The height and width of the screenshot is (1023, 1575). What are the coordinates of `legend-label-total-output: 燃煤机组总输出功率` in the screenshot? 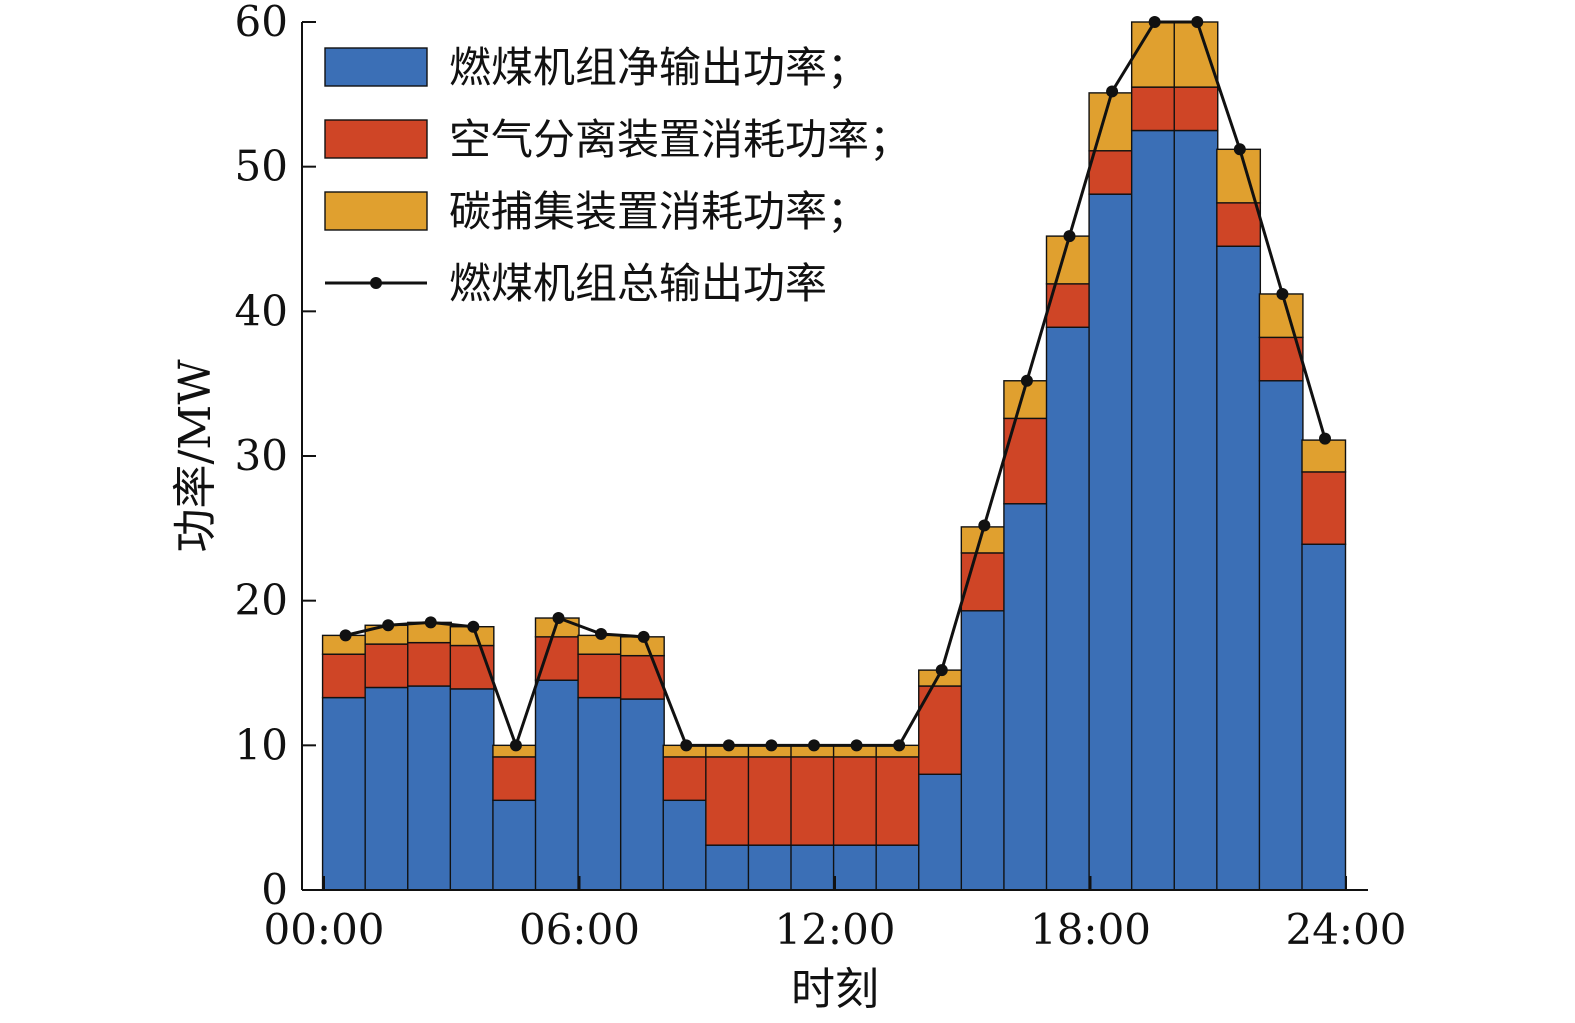 It's located at (638, 283).